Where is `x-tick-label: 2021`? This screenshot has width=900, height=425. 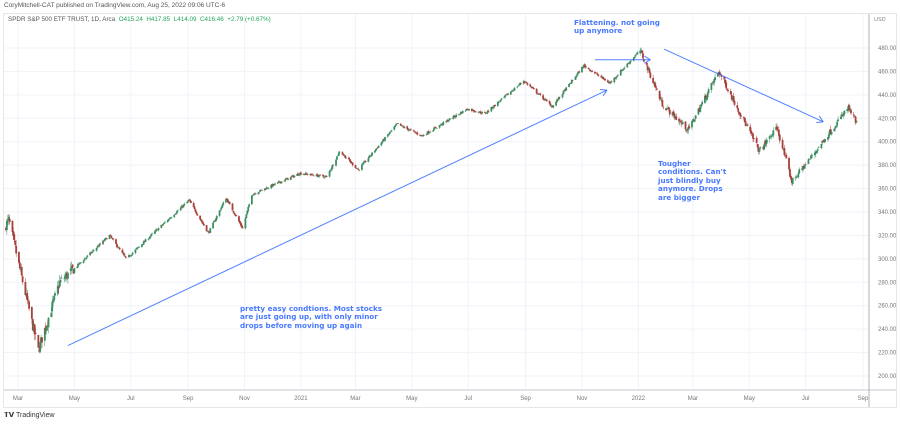
x-tick-label: 2021 is located at coordinates (301, 399).